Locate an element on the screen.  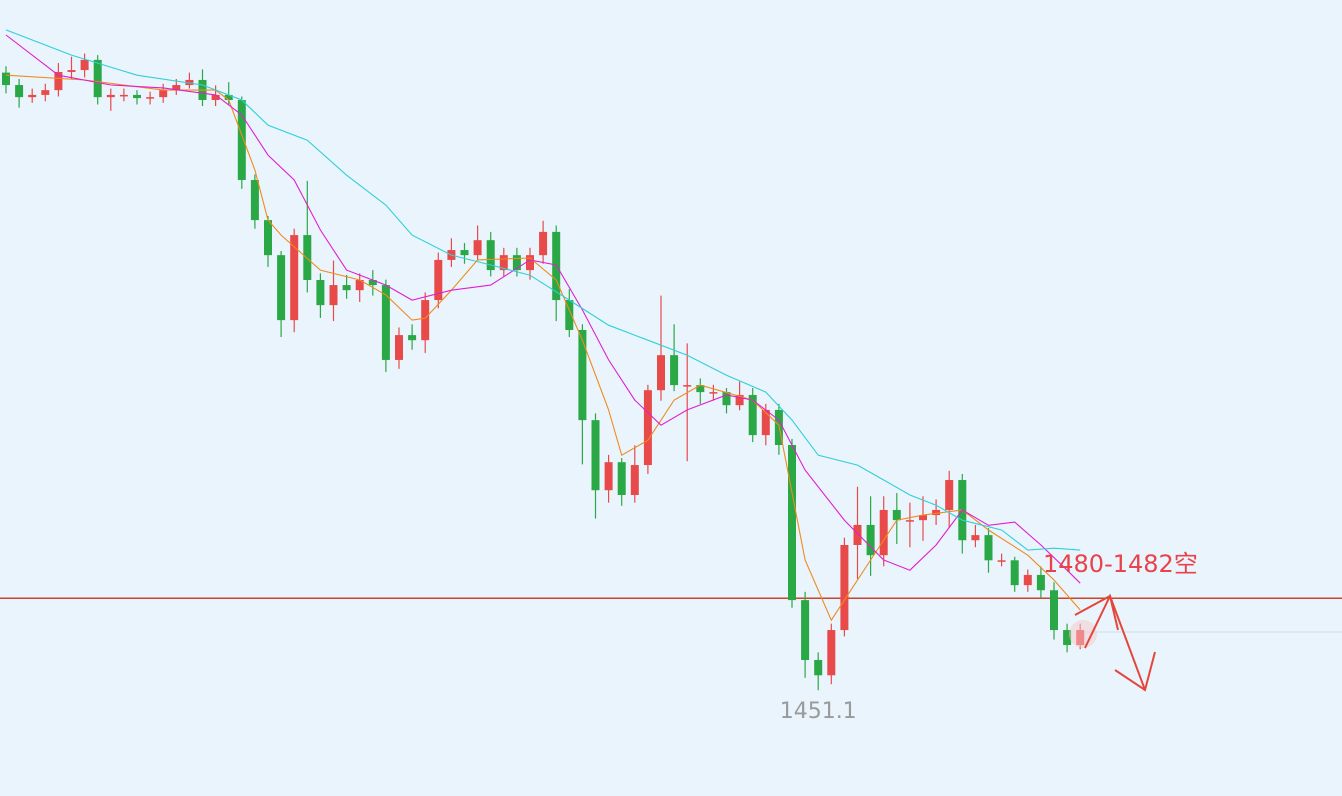
arrow is located at coordinates (1115, 642).